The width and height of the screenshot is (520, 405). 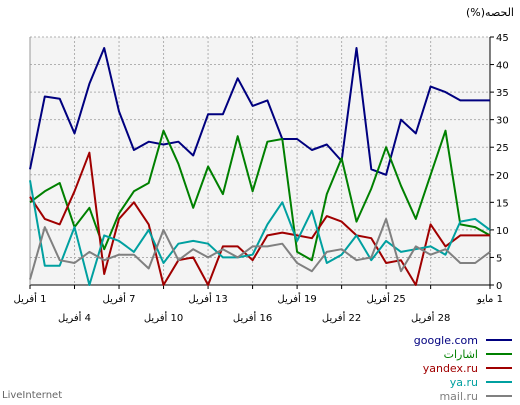 What do you see at coordinates (502, 121) in the screenshot?
I see `y-tick-label: 30` at bounding box center [502, 121].